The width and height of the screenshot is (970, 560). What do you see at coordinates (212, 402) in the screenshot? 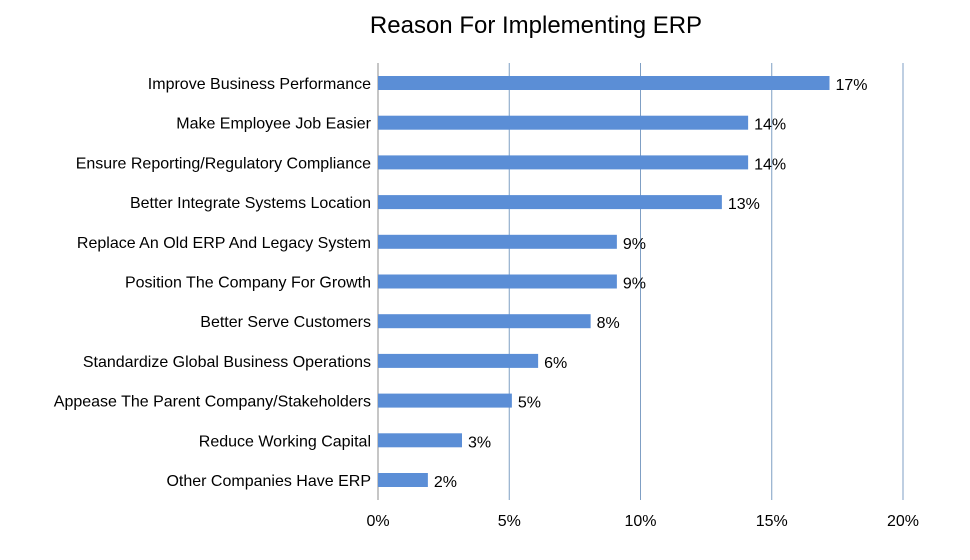
I see `category-label-9: Appease The Parent Company/Stakeholders` at bounding box center [212, 402].